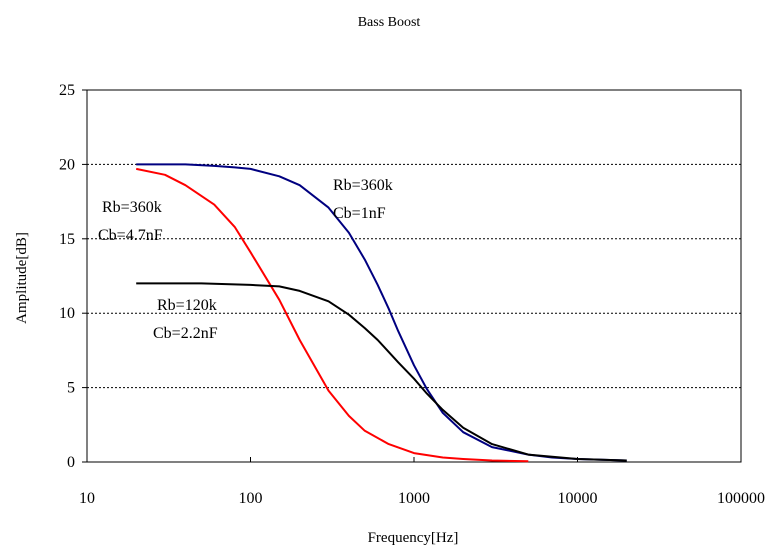  What do you see at coordinates (130, 235) in the screenshot?
I see `annotation-line: Cb=4.7nF` at bounding box center [130, 235].